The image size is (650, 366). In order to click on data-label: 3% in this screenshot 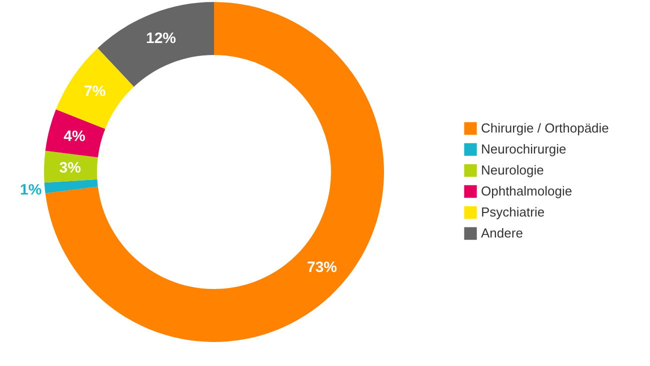, I will do `click(70, 167)`.